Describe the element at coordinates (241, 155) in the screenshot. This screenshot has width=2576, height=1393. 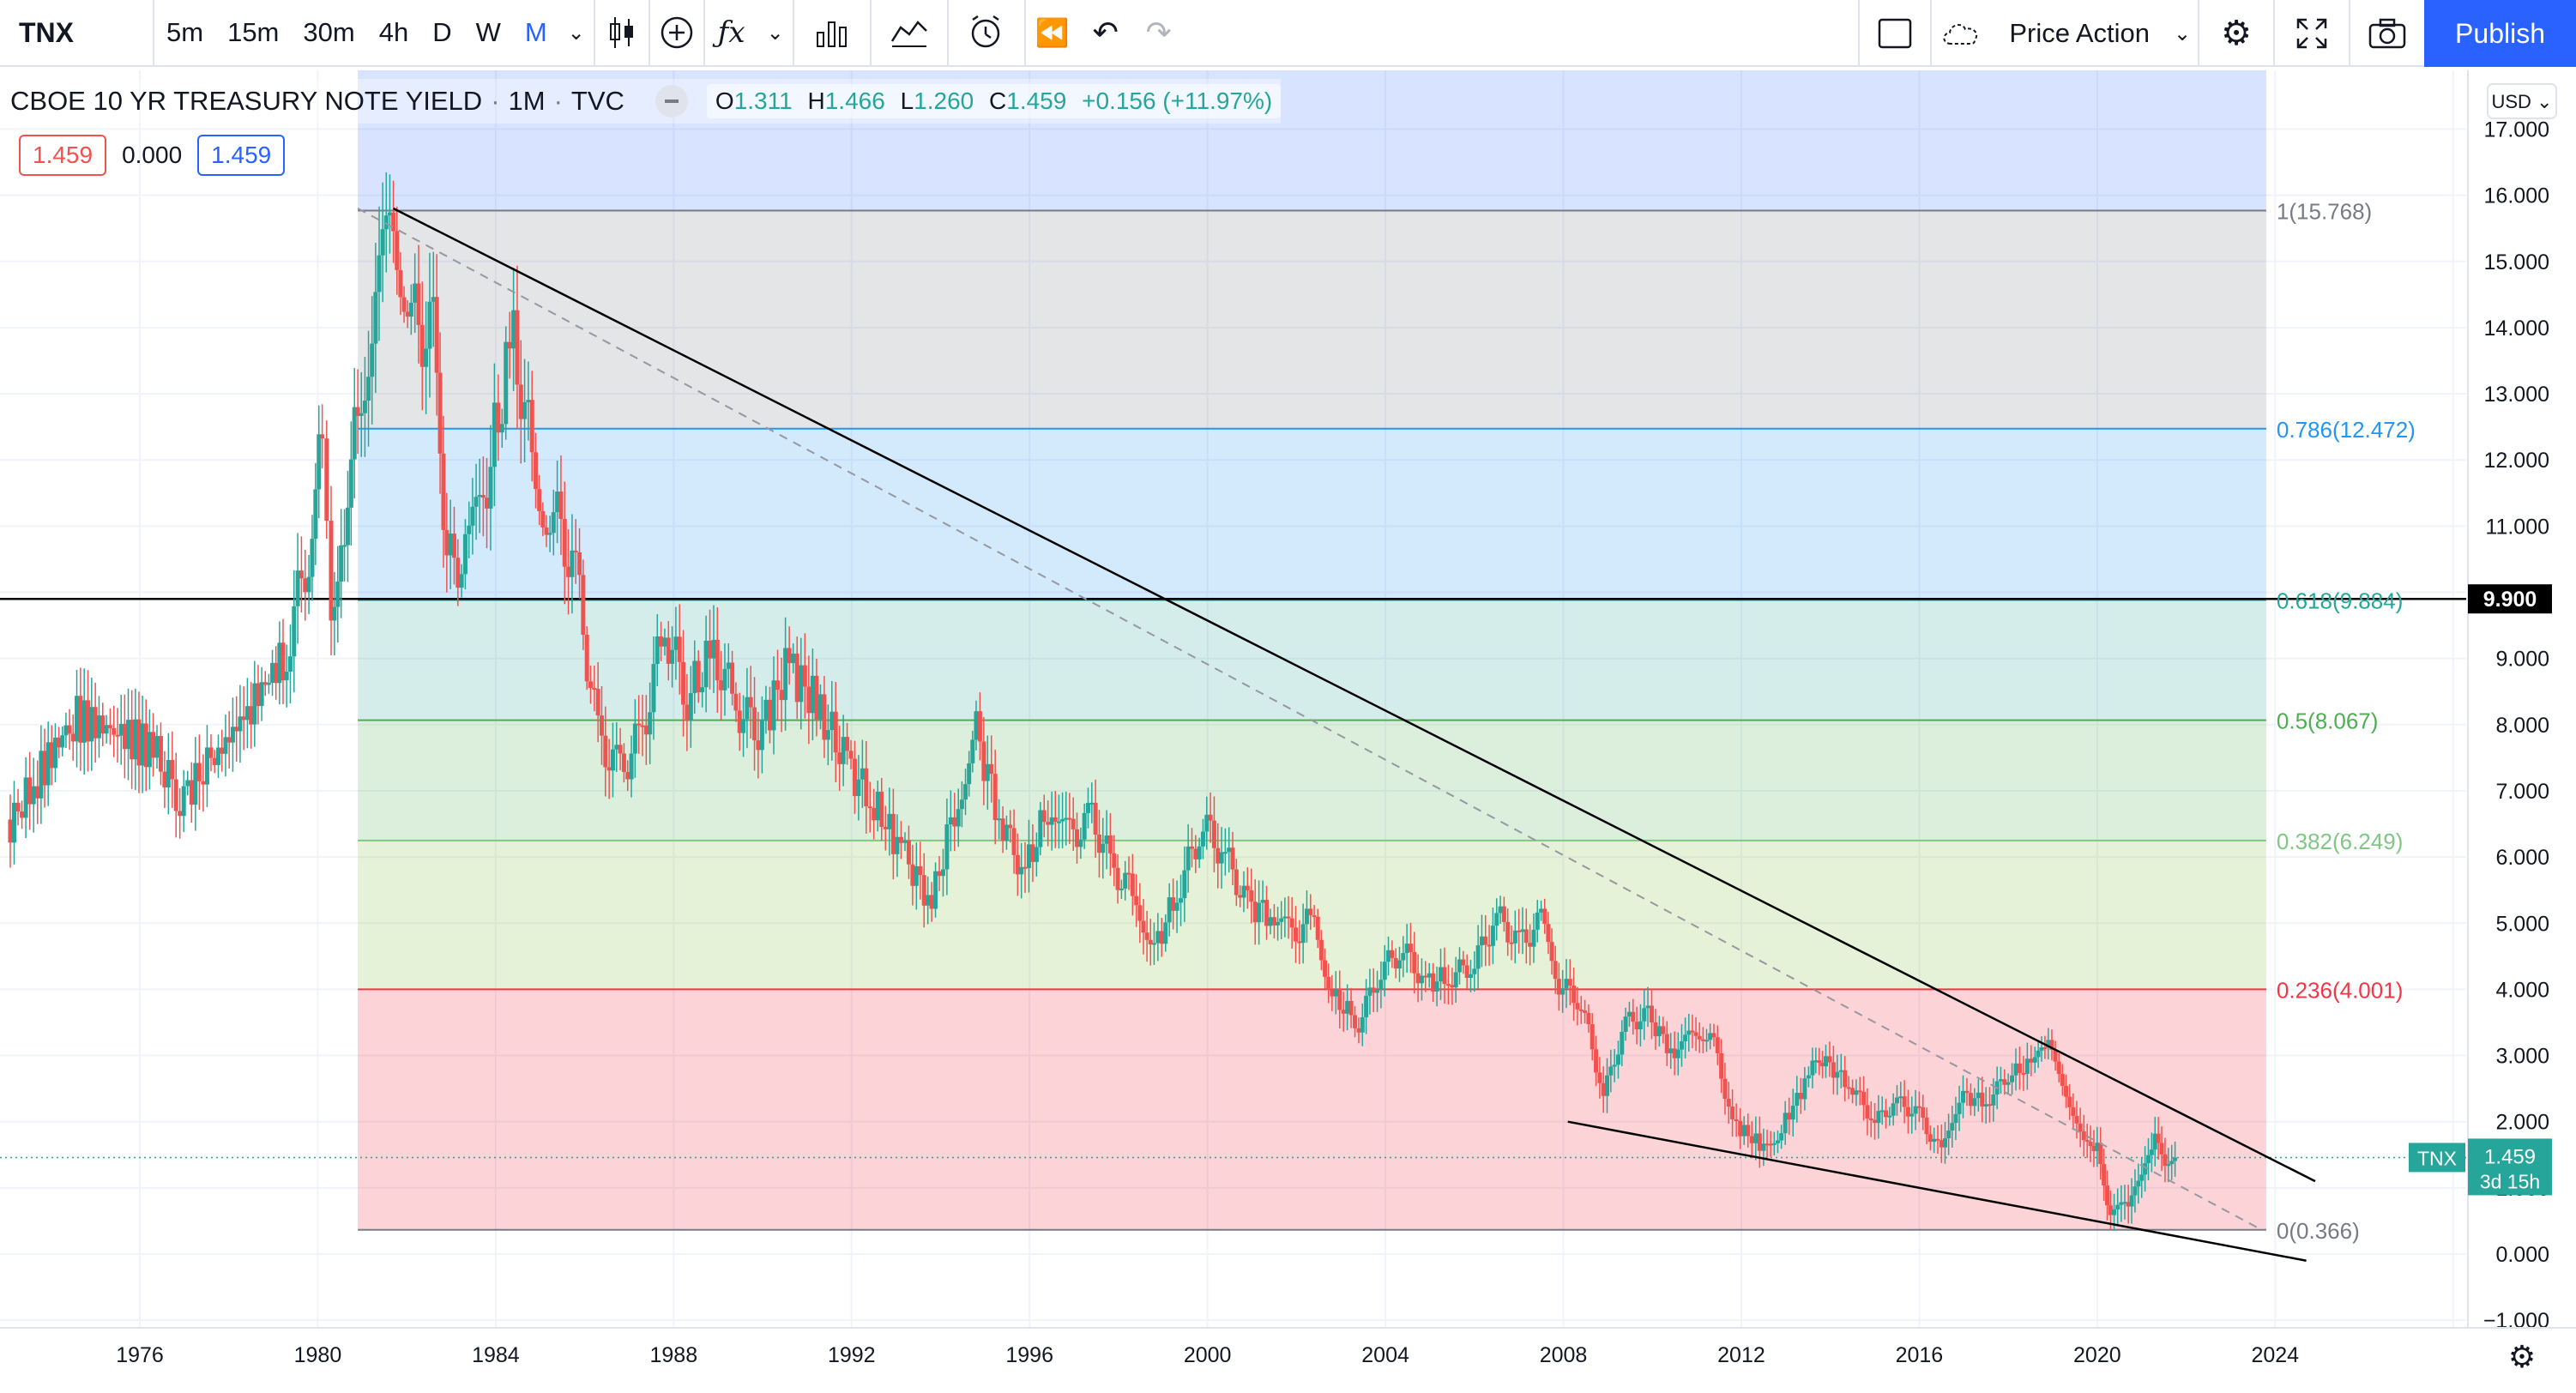
I see `buy-value: 1.459` at that location.